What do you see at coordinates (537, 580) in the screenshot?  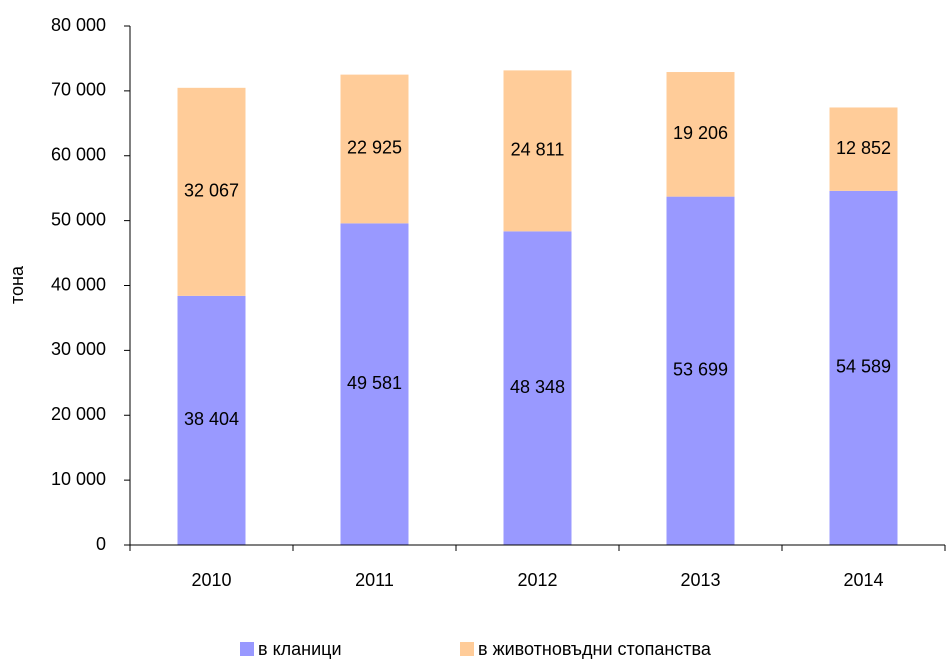 I see `x-tick-label: 2012` at bounding box center [537, 580].